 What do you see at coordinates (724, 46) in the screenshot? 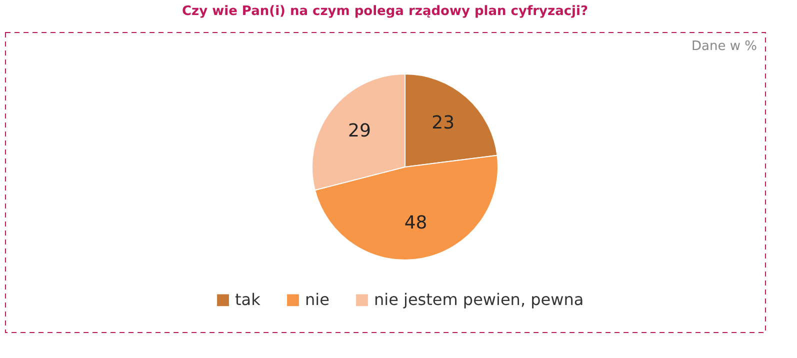
I see `text: Dane w %` at bounding box center [724, 46].